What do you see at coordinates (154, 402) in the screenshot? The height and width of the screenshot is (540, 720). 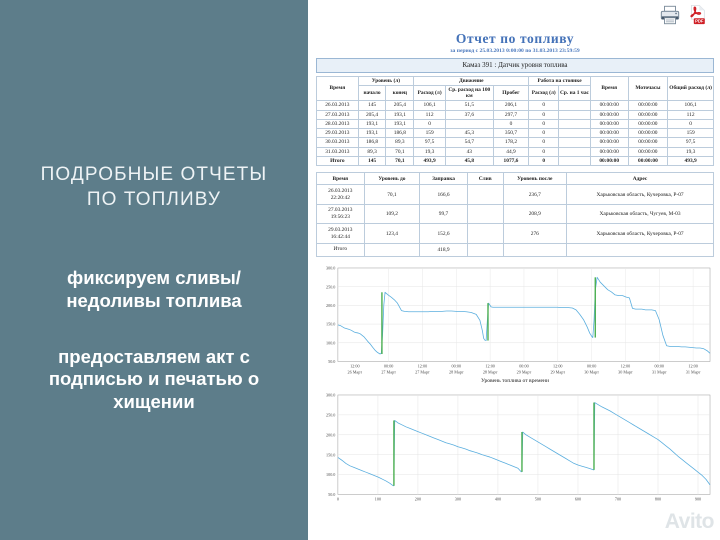 I see `promo-bullet-2-line3: хищении` at bounding box center [154, 402].